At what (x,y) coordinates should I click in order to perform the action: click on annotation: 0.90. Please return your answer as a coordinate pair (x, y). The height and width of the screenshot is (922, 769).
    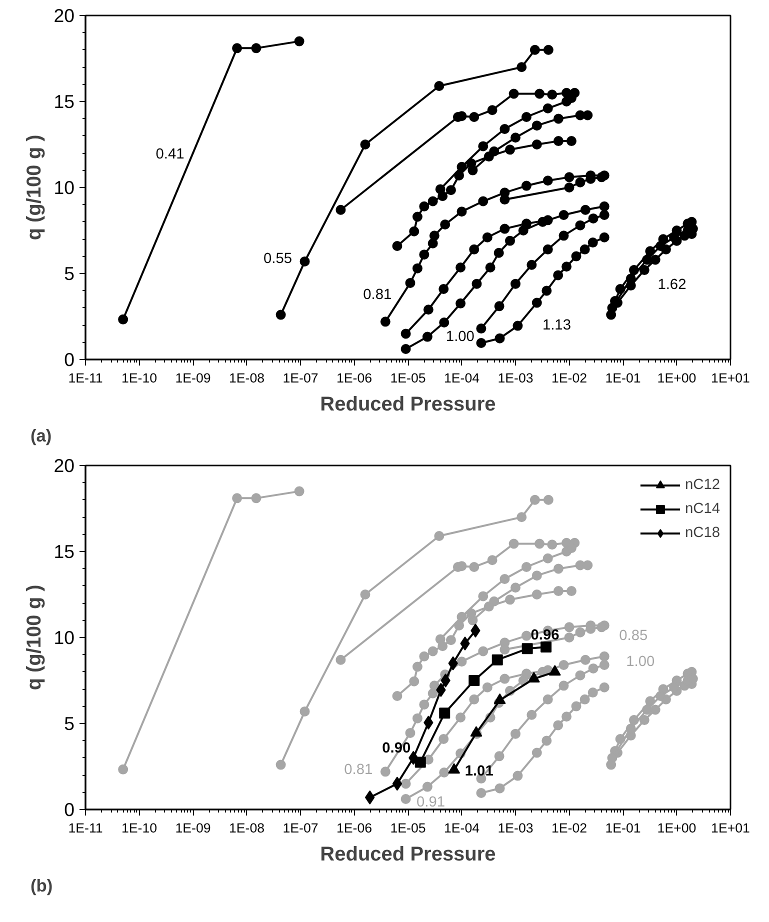
    Looking at the image, I should click on (396, 748).